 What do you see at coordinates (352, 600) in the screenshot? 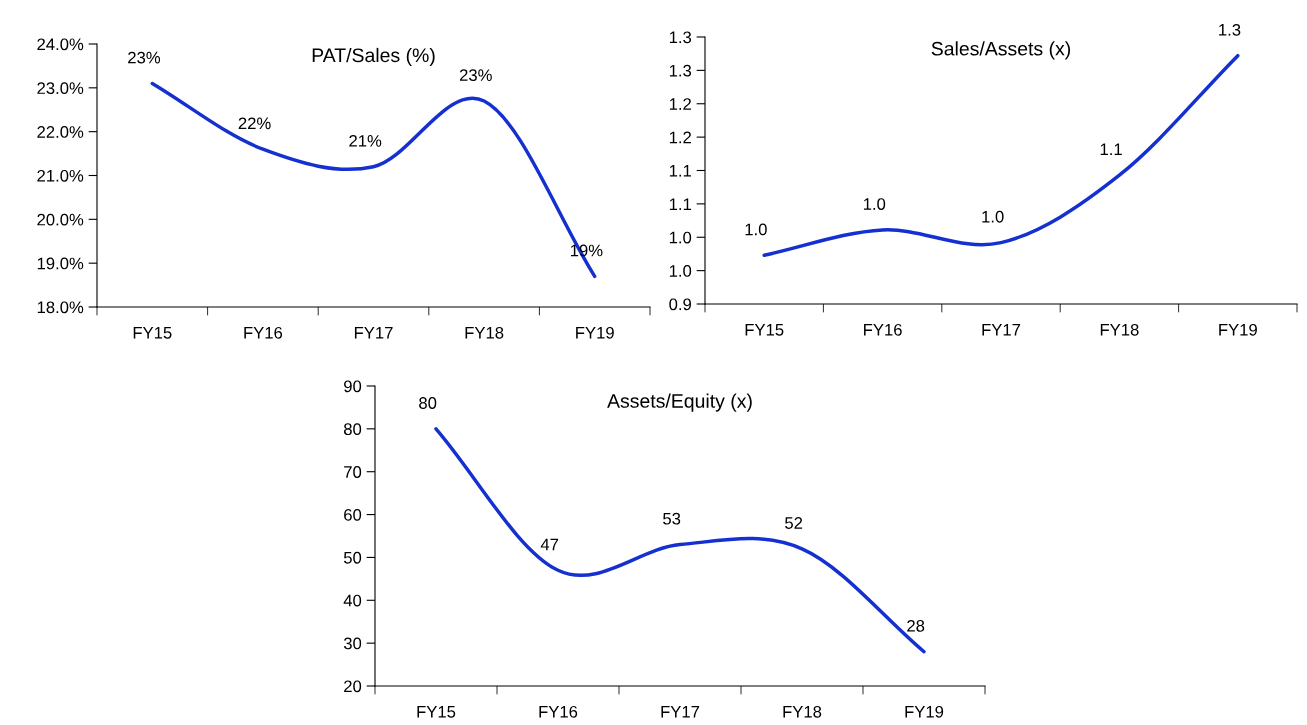
I see `y-tick-label: 40` at bounding box center [352, 600].